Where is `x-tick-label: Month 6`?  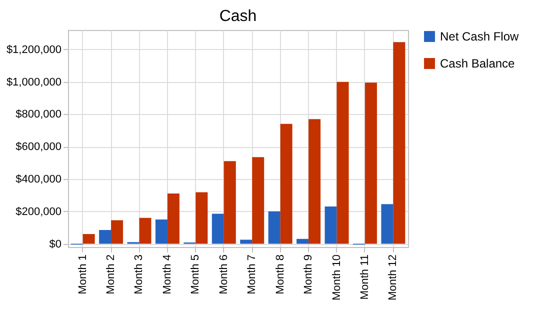
x-tick-label: Month 6 is located at coordinates (224, 274).